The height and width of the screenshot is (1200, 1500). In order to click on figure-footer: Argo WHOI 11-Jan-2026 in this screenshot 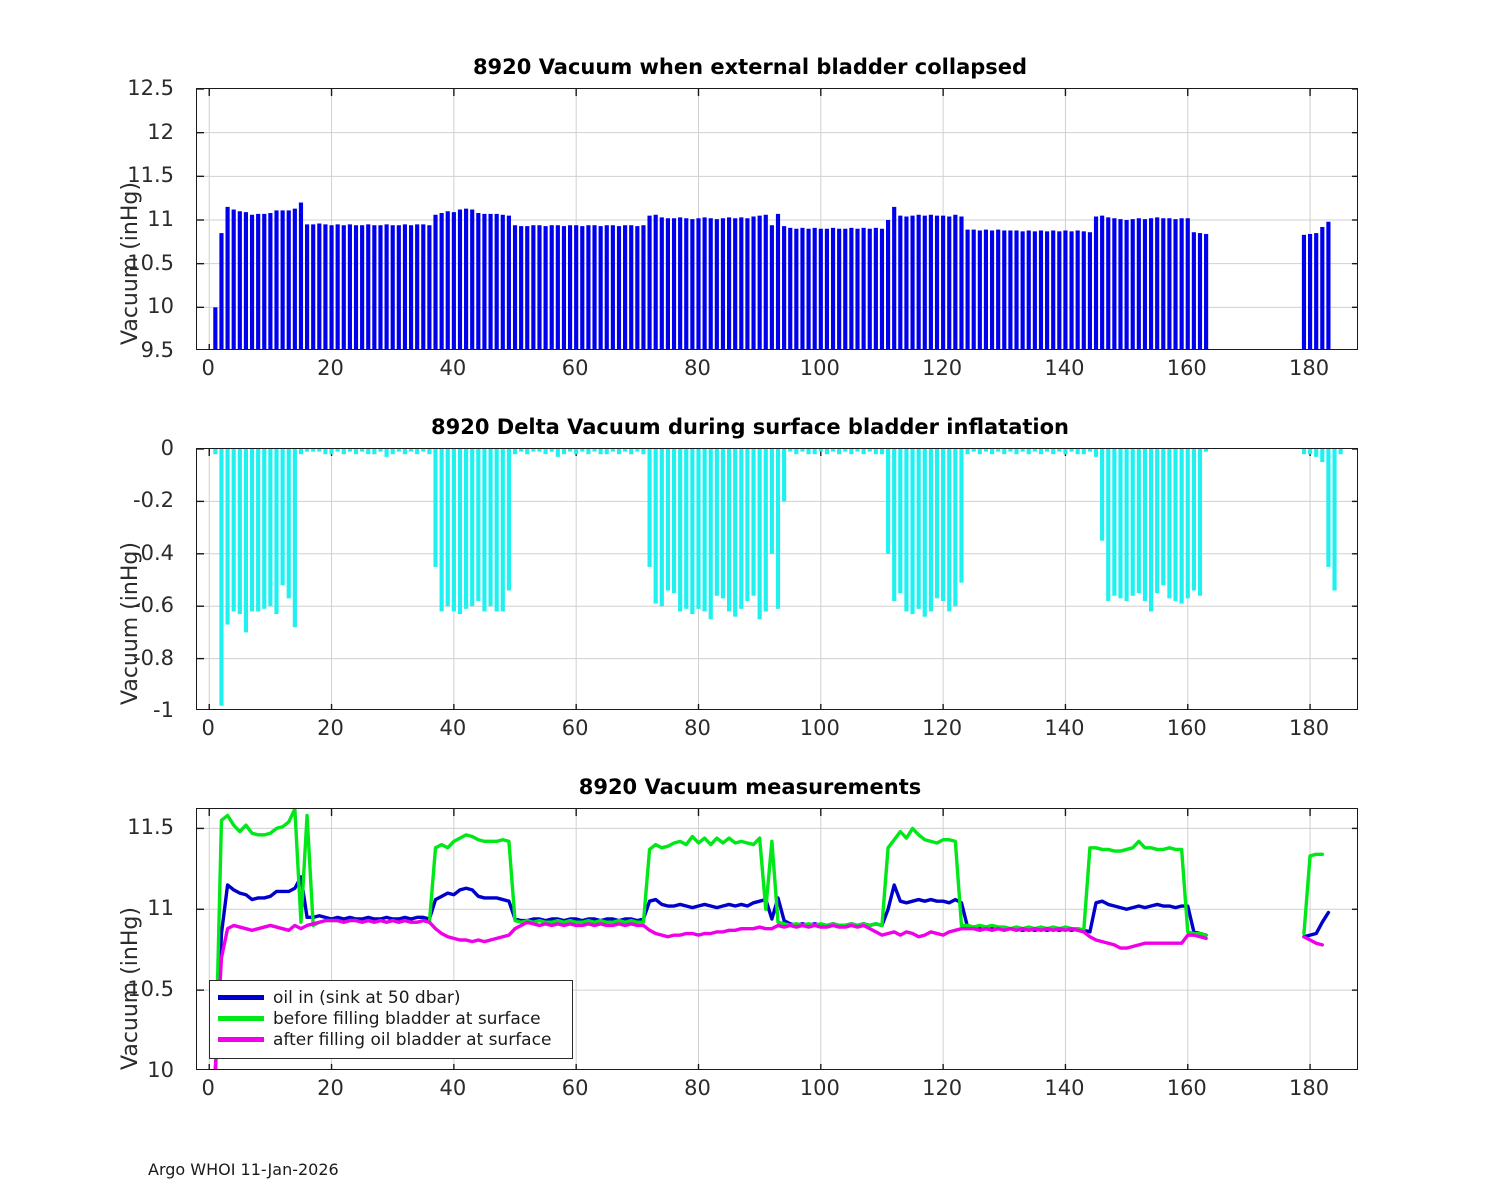, I will do `click(243, 1169)`.